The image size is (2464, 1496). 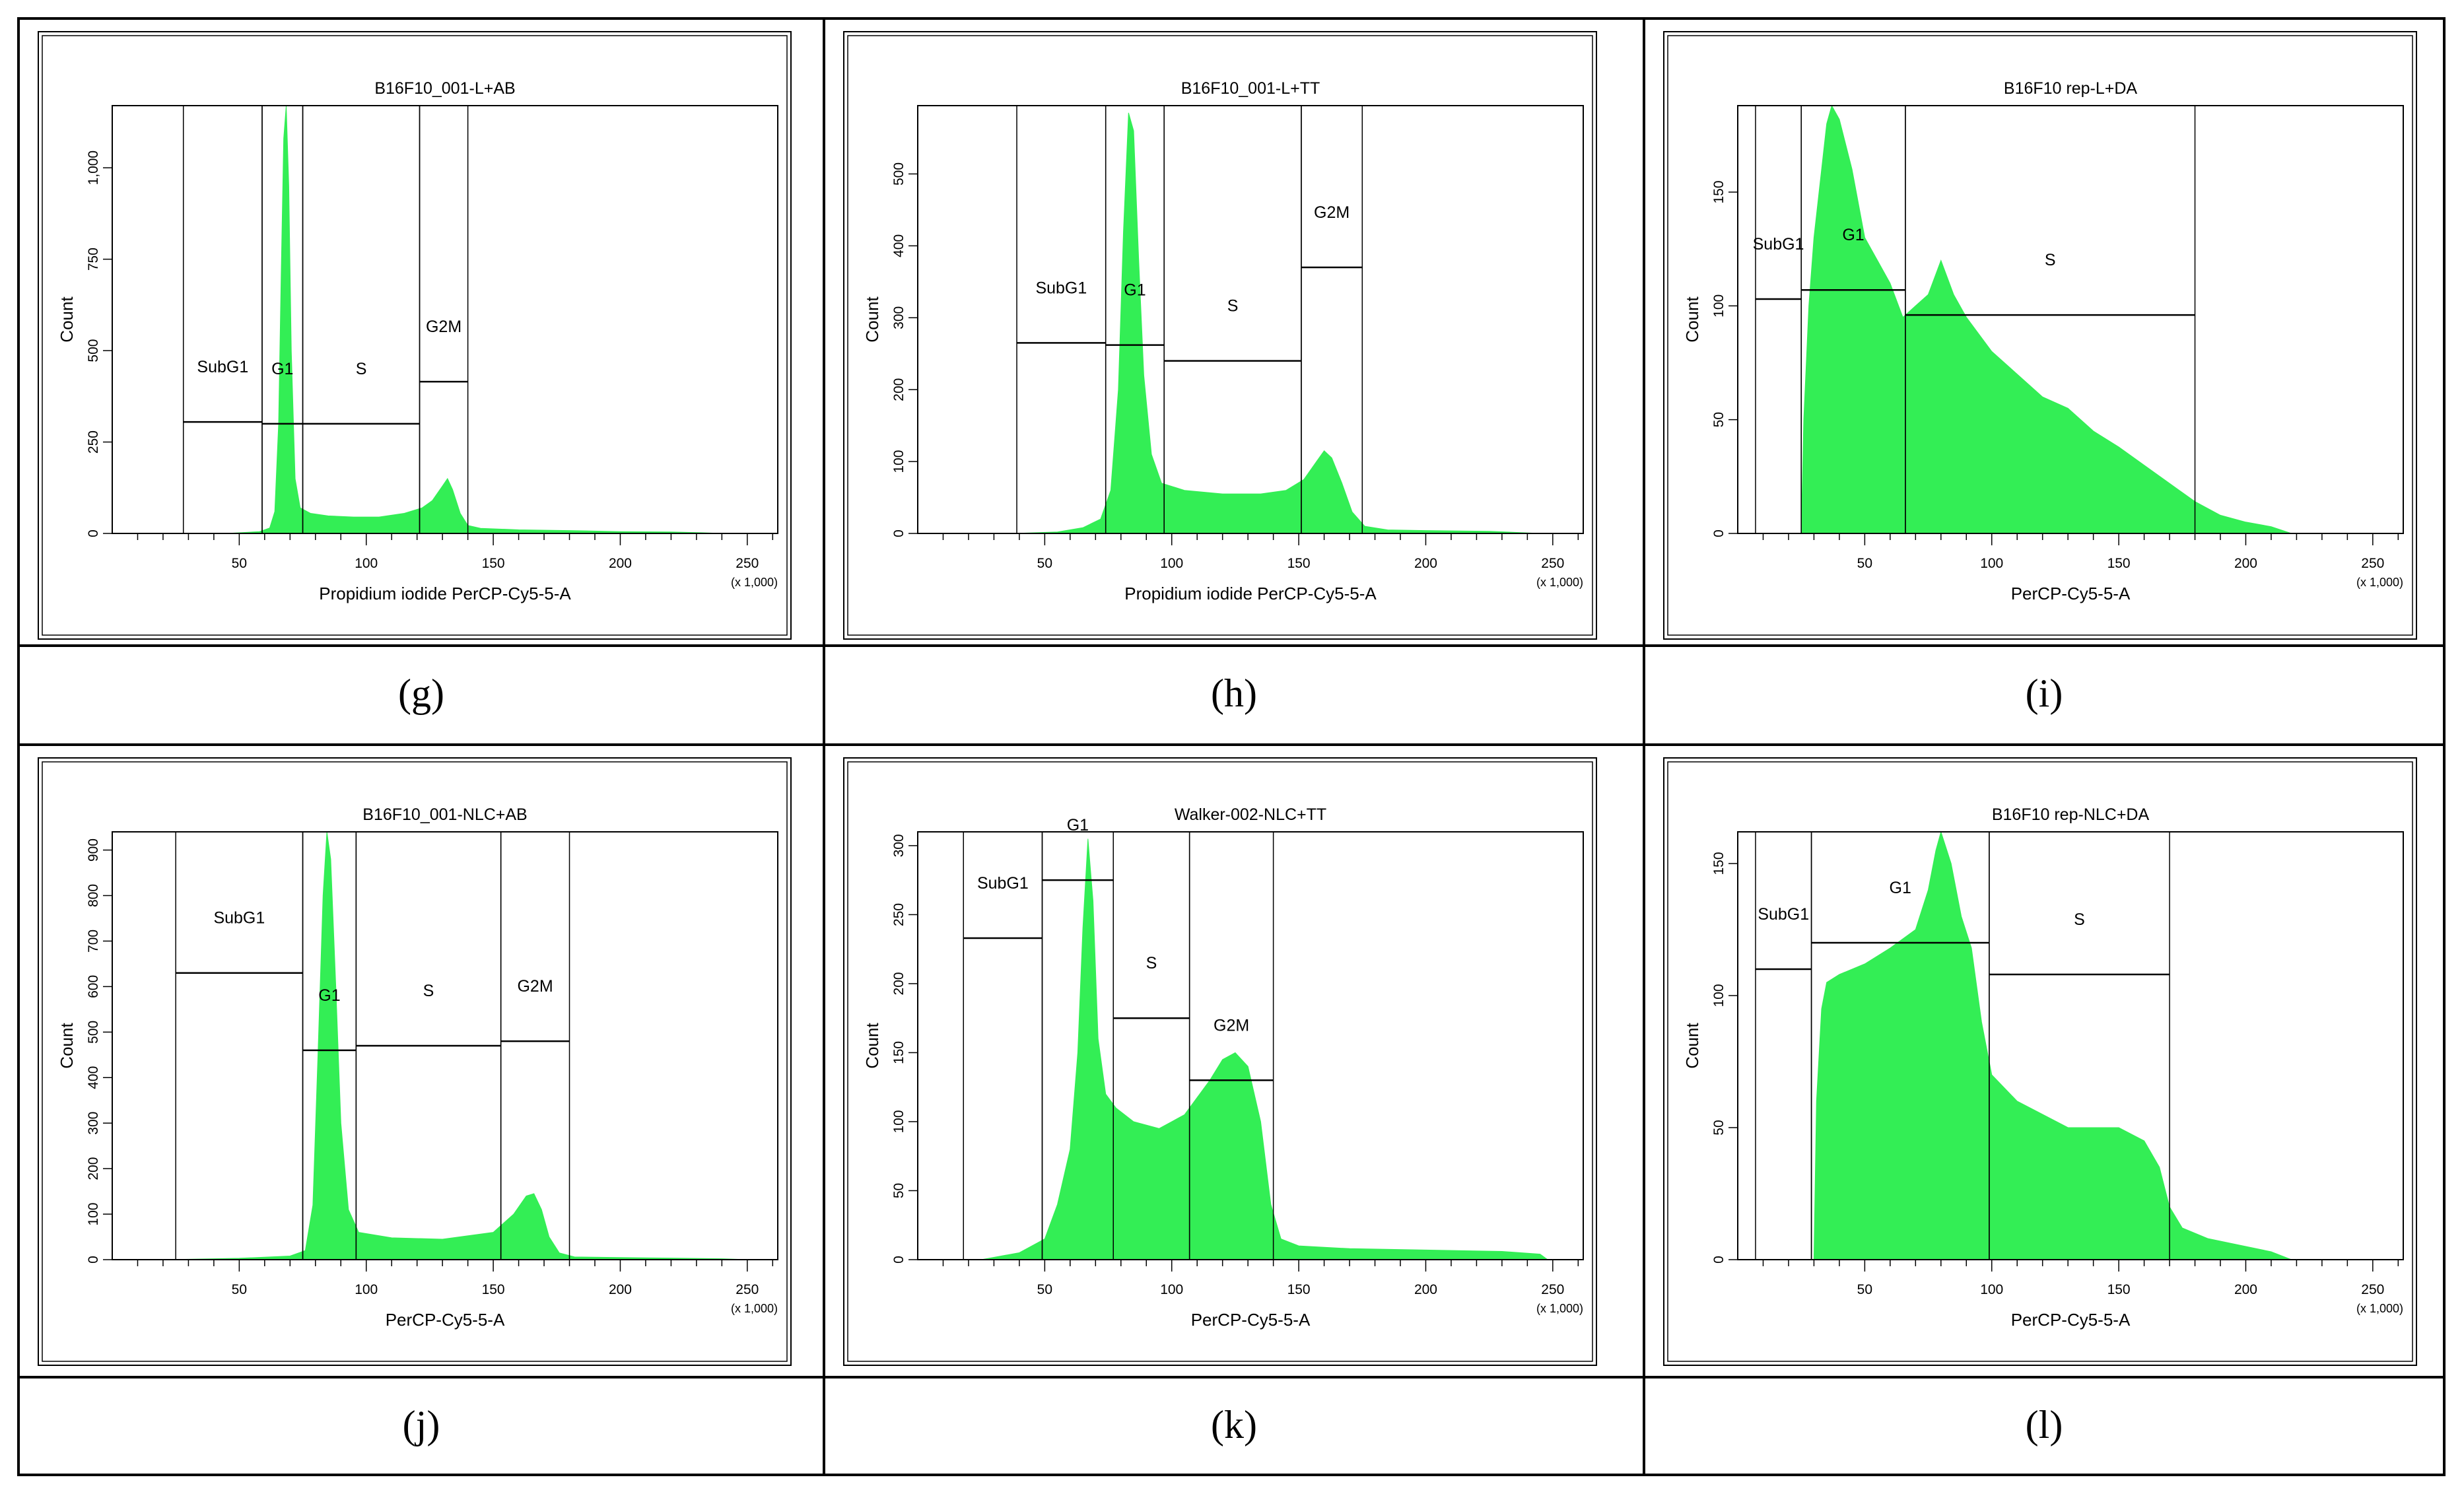 What do you see at coordinates (93, 168) in the screenshot?
I see `y-tick-label: 1,000` at bounding box center [93, 168].